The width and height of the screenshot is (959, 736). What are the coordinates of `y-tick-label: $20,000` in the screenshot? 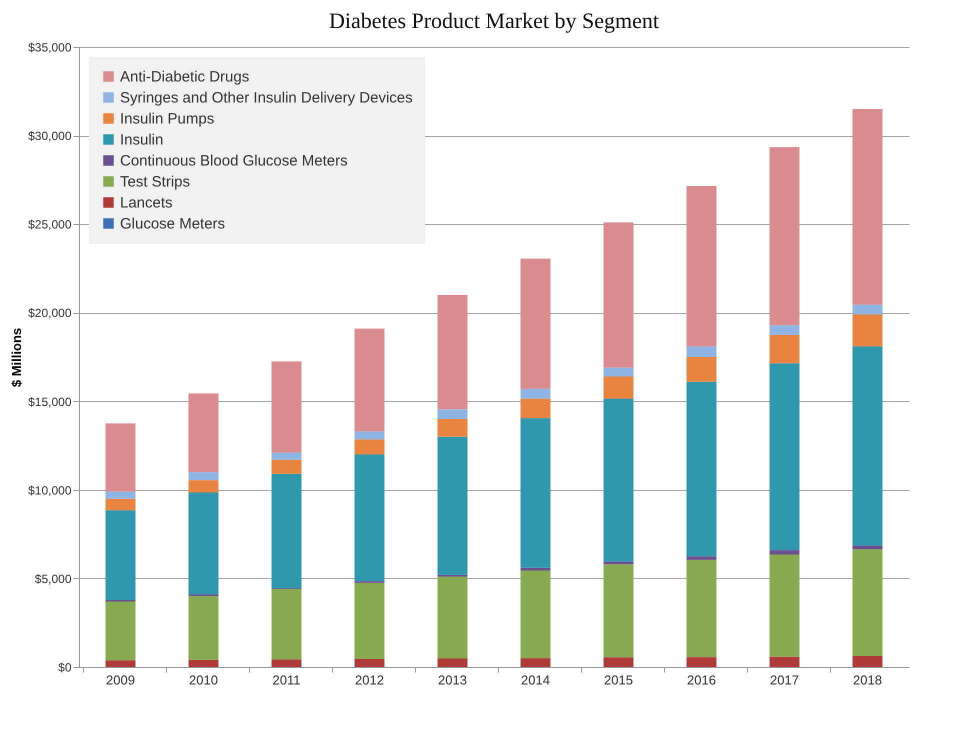 It's located at (50, 313).